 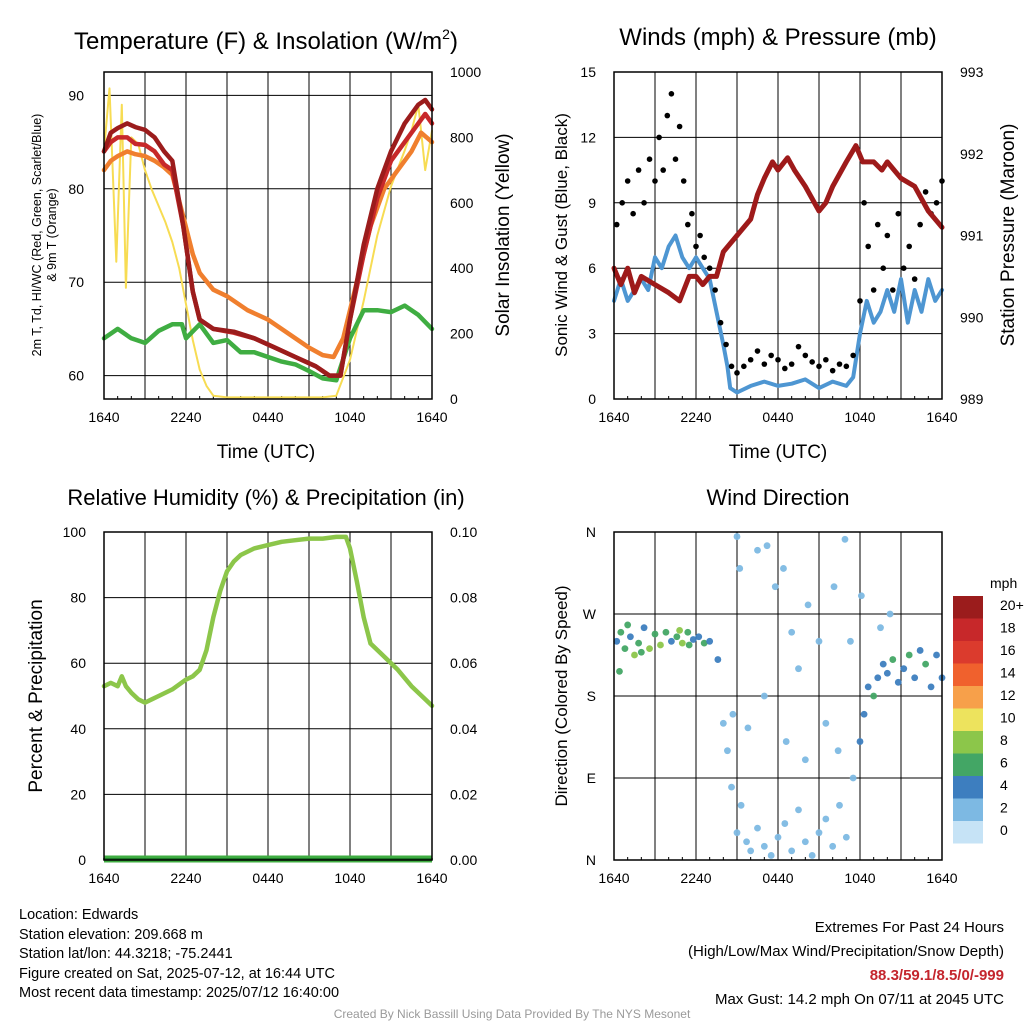 I want to click on y2-tick-label: 992, so click(x=972, y=154).